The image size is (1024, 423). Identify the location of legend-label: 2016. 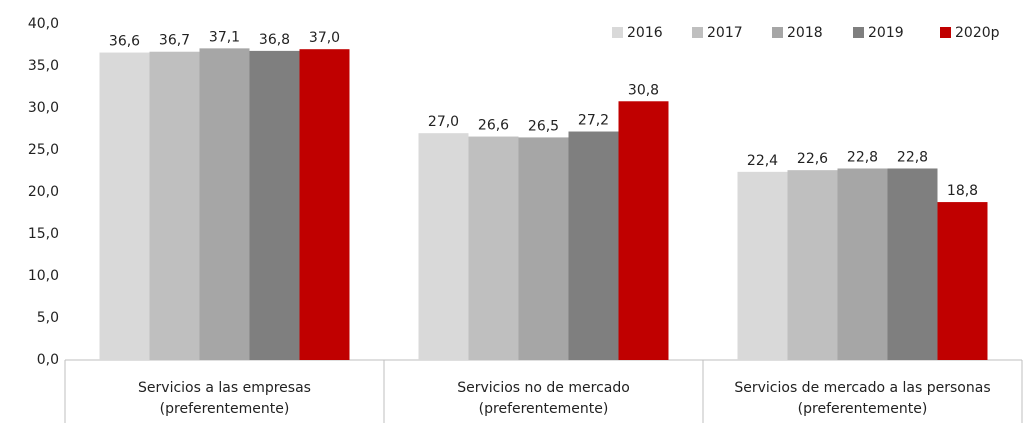
(645, 33).